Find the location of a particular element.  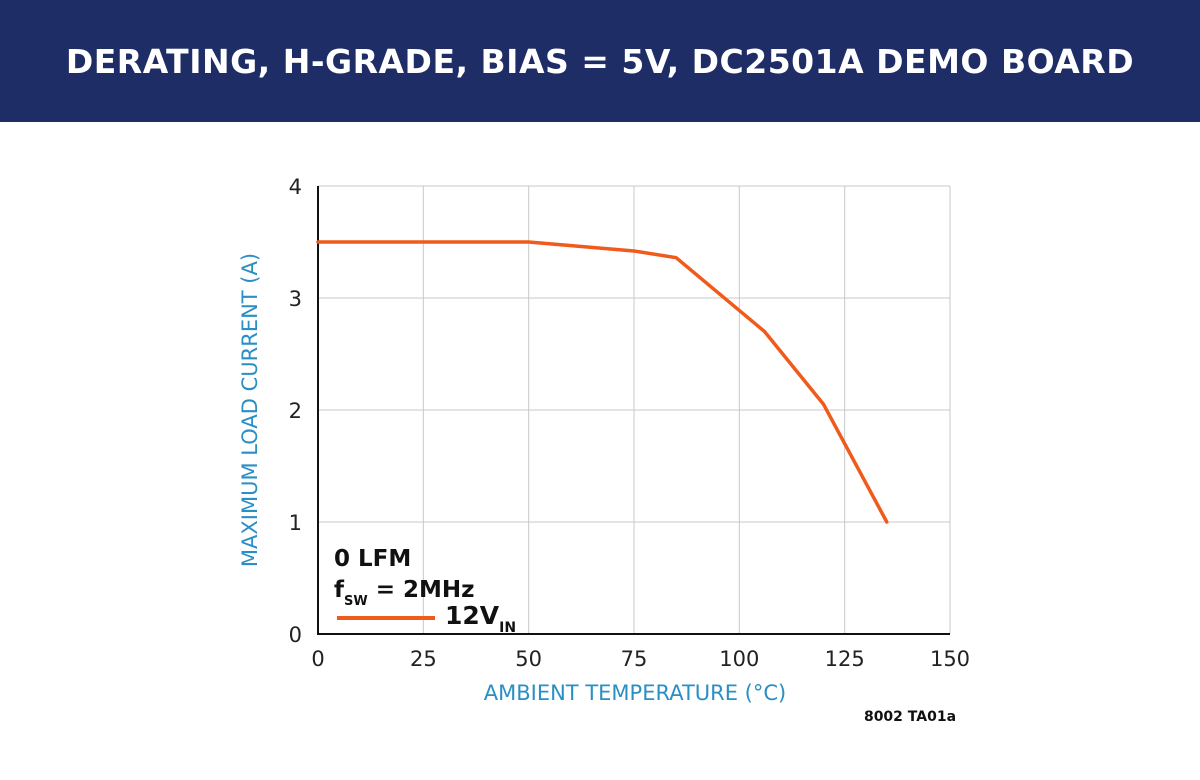

legend-label-main: 12V is located at coordinates (472, 615).